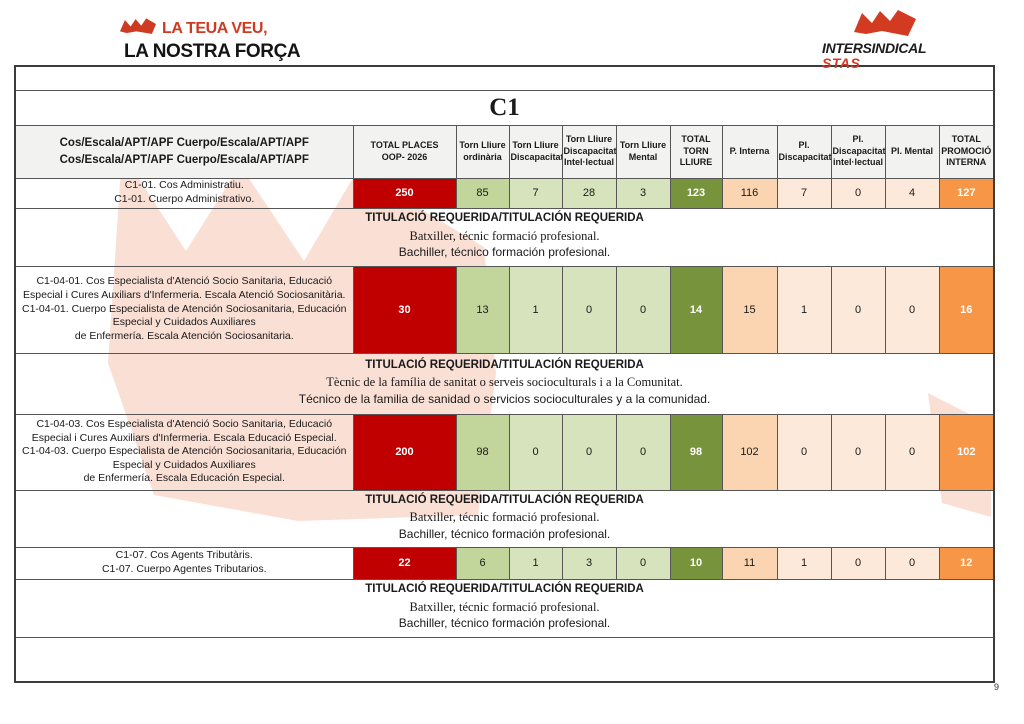 Image resolution: width=1024 pixels, height=724 pixels. I want to click on cell-p-interna: 11, so click(749, 563).